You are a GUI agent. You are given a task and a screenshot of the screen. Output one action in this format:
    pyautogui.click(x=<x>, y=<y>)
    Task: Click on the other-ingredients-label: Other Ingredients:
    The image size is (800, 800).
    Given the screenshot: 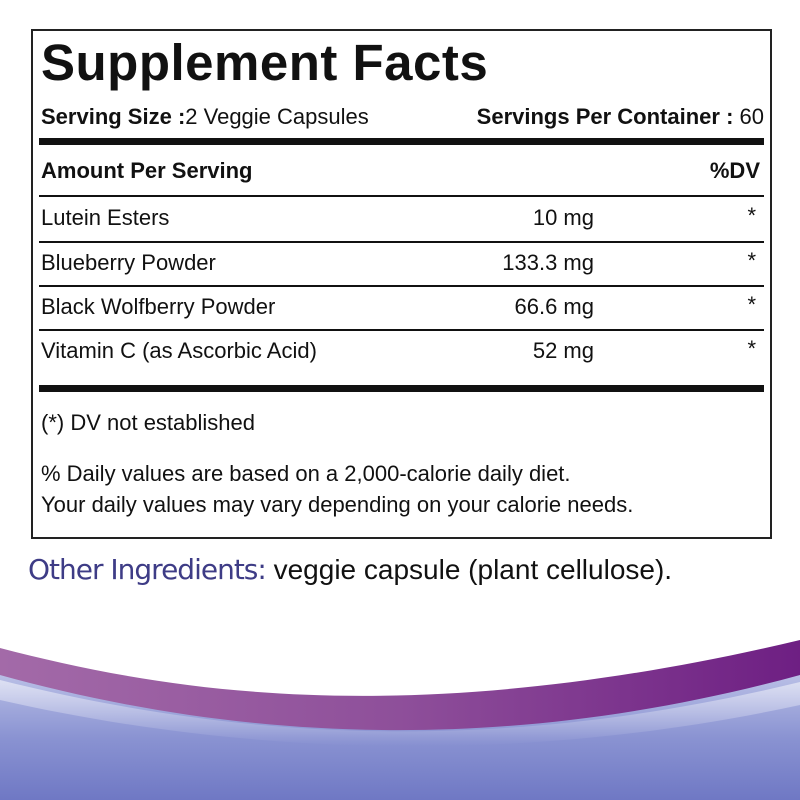 What is the action you would take?
    pyautogui.click(x=147, y=569)
    